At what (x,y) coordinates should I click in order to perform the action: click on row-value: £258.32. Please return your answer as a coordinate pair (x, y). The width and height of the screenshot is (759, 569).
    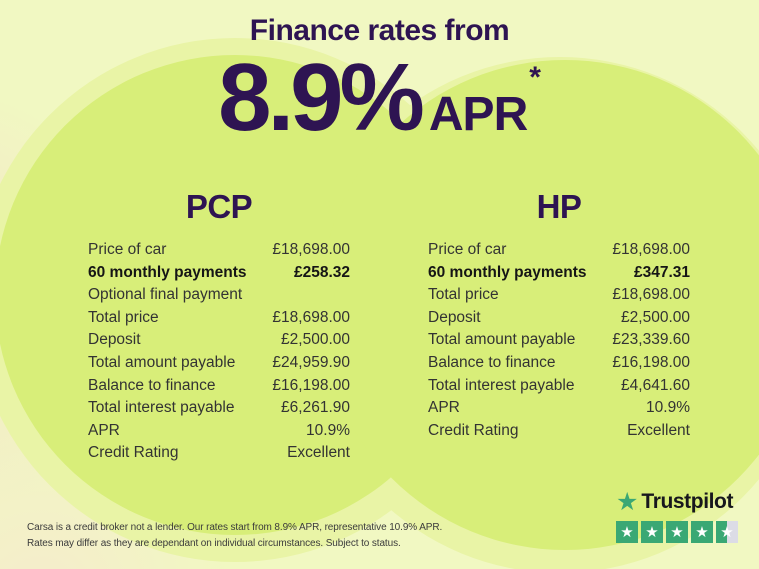
    Looking at the image, I should click on (321, 272).